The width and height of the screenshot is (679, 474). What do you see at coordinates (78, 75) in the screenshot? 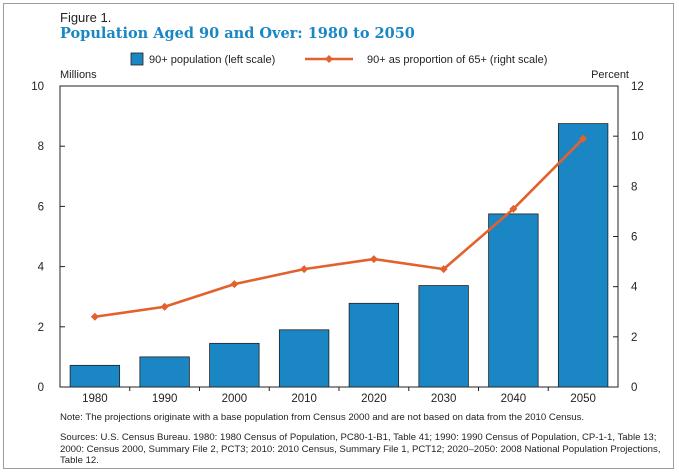
I see `left-axis-title: Millions` at bounding box center [78, 75].